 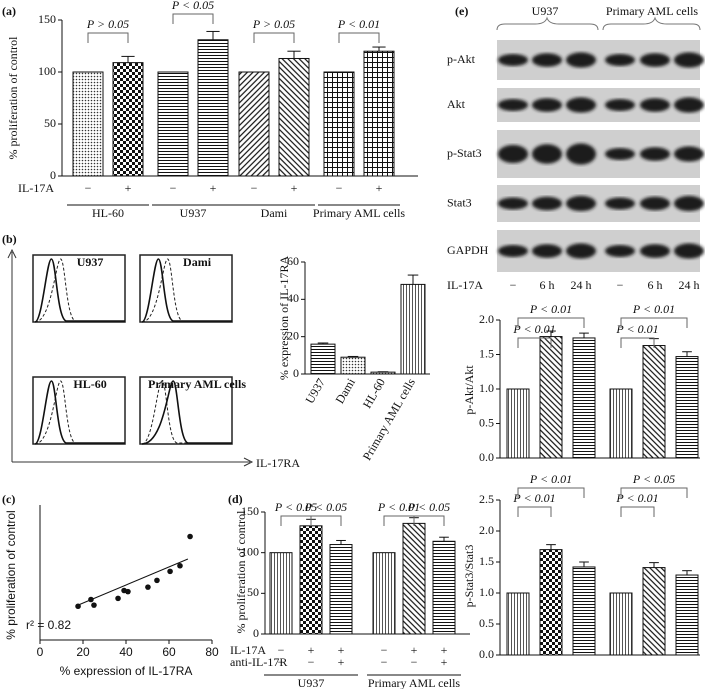 I want to click on y-tick-label: 1.5, so click(x=486, y=353).